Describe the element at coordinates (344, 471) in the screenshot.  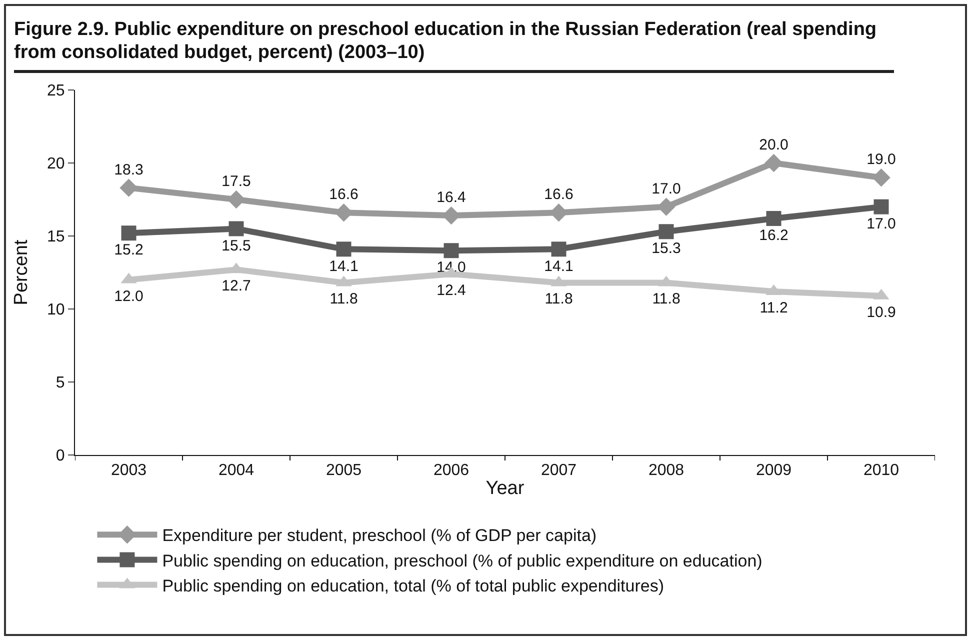
I see `x-tick-label: 2005` at that location.